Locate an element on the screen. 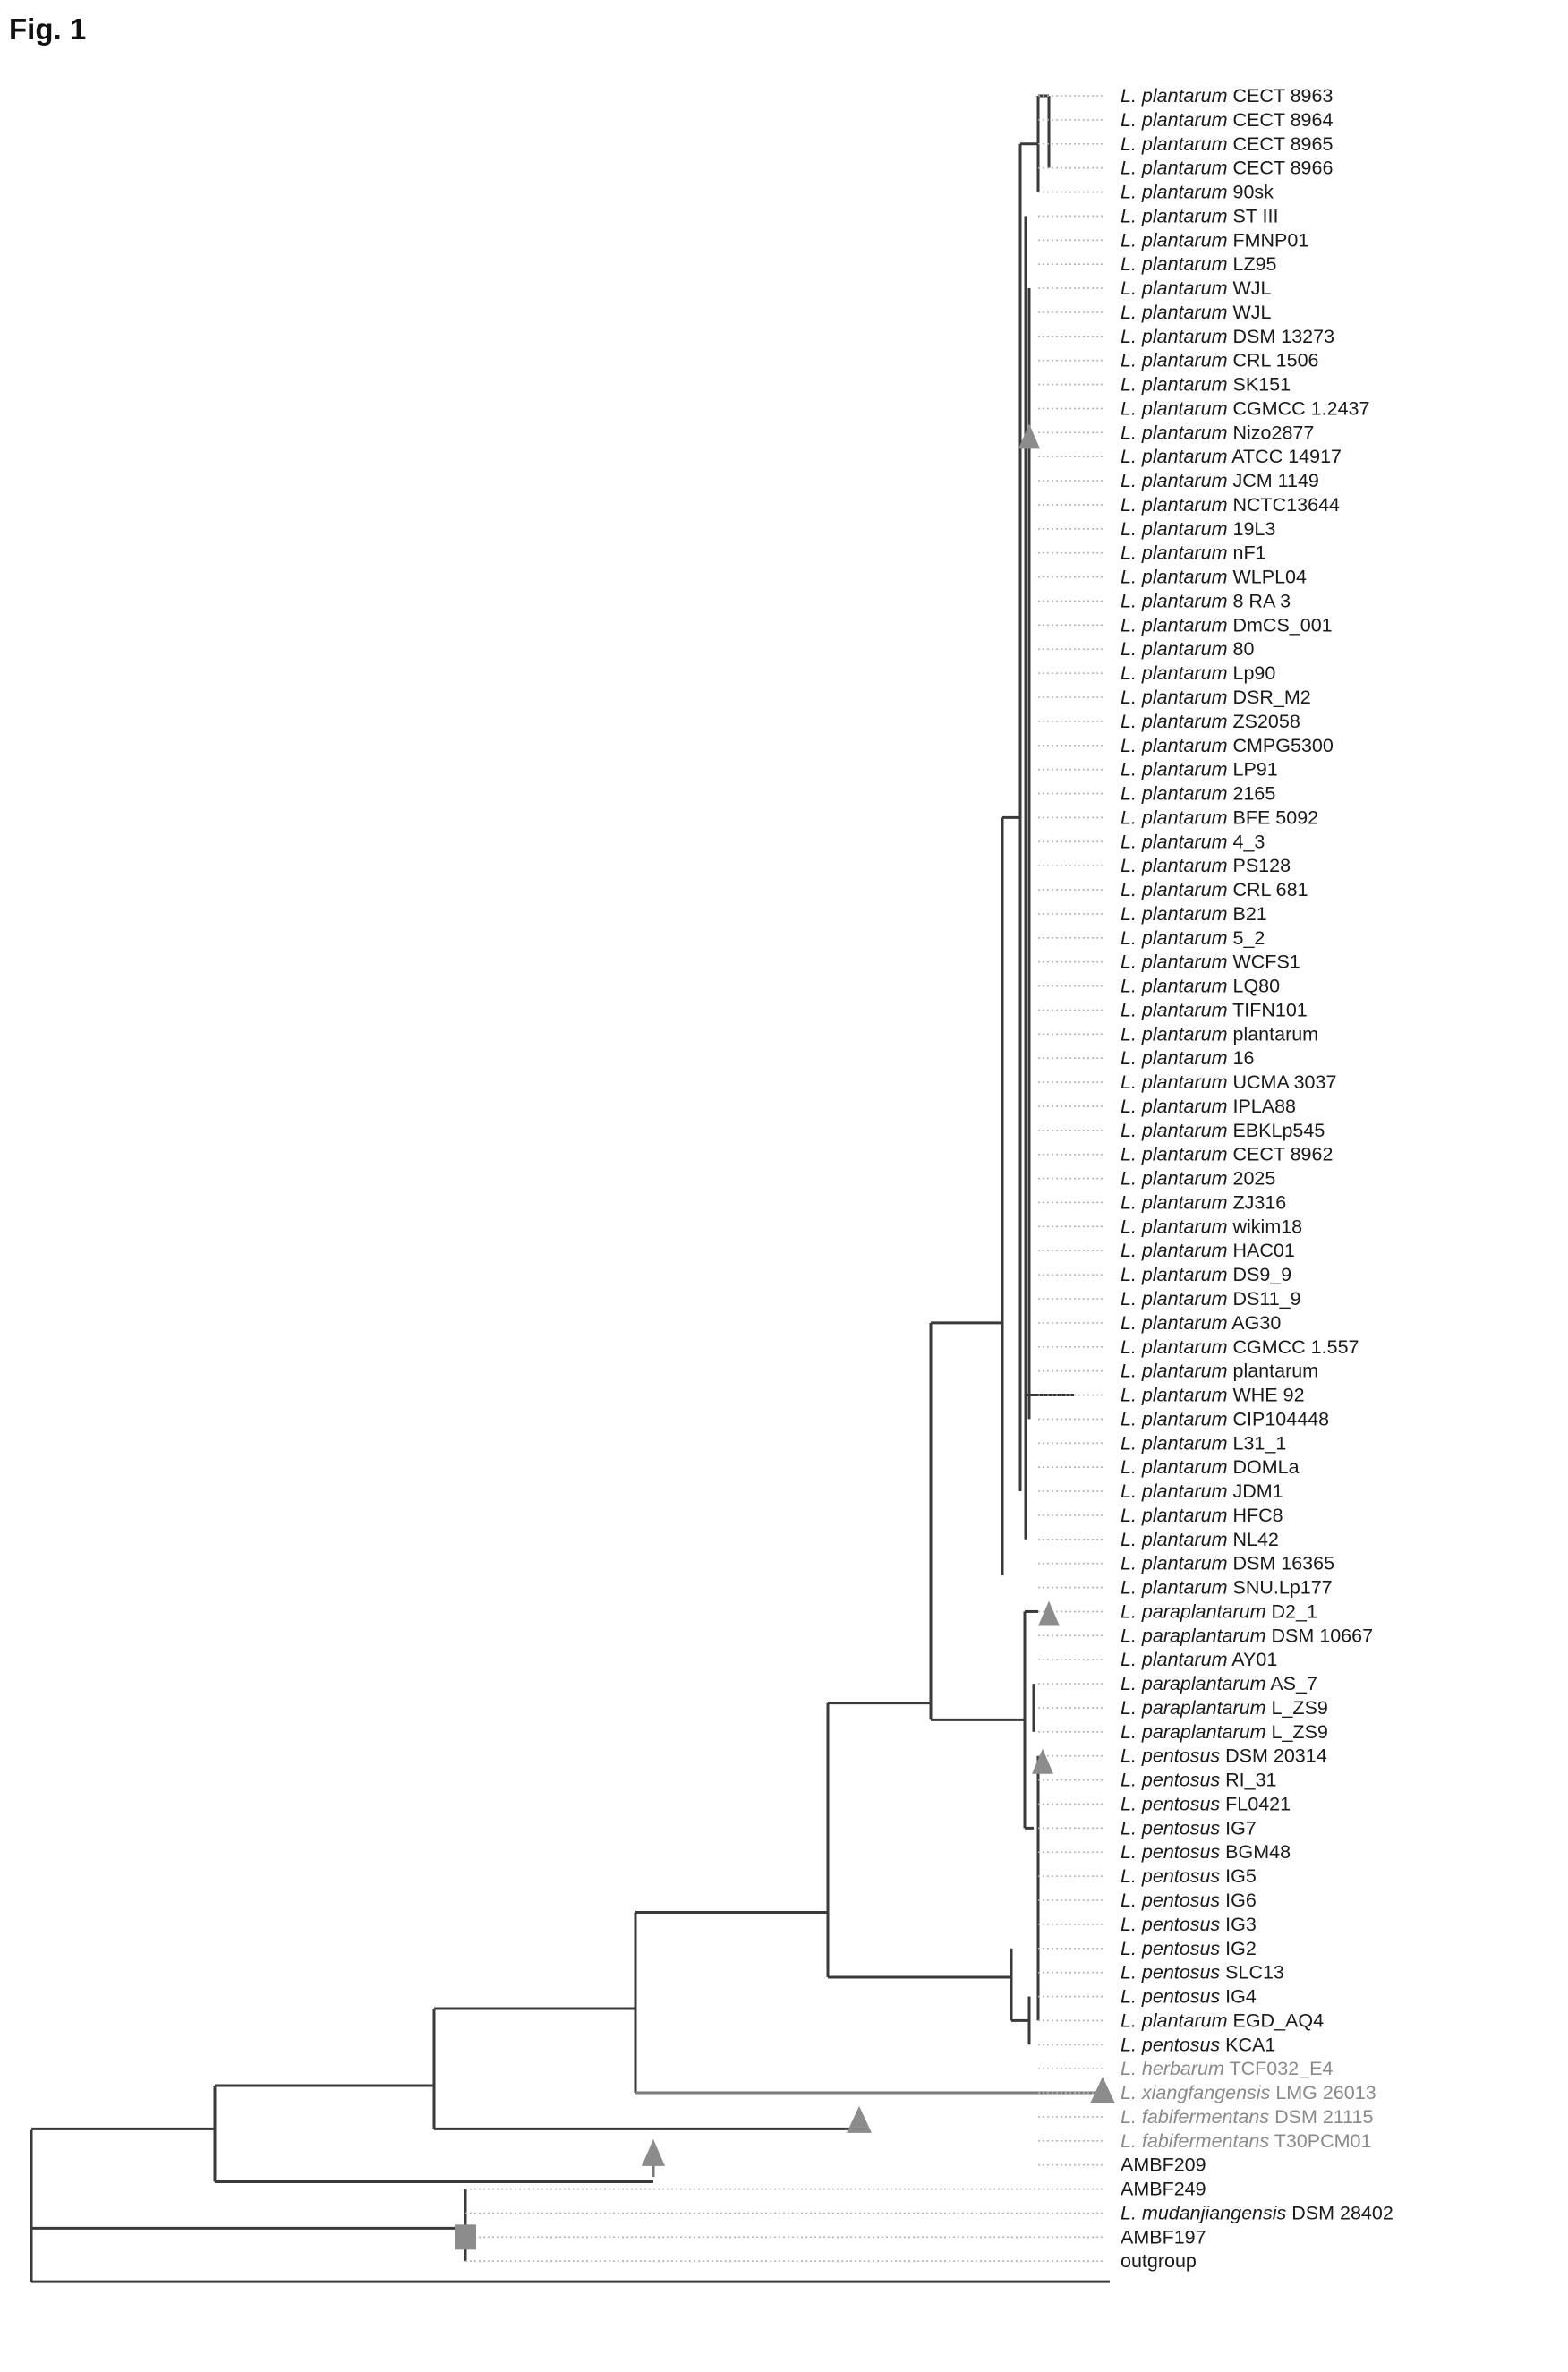 This screenshot has height=2372, width=1568. tip-label: L. plantarum CECT 8964 is located at coordinates (1227, 120).